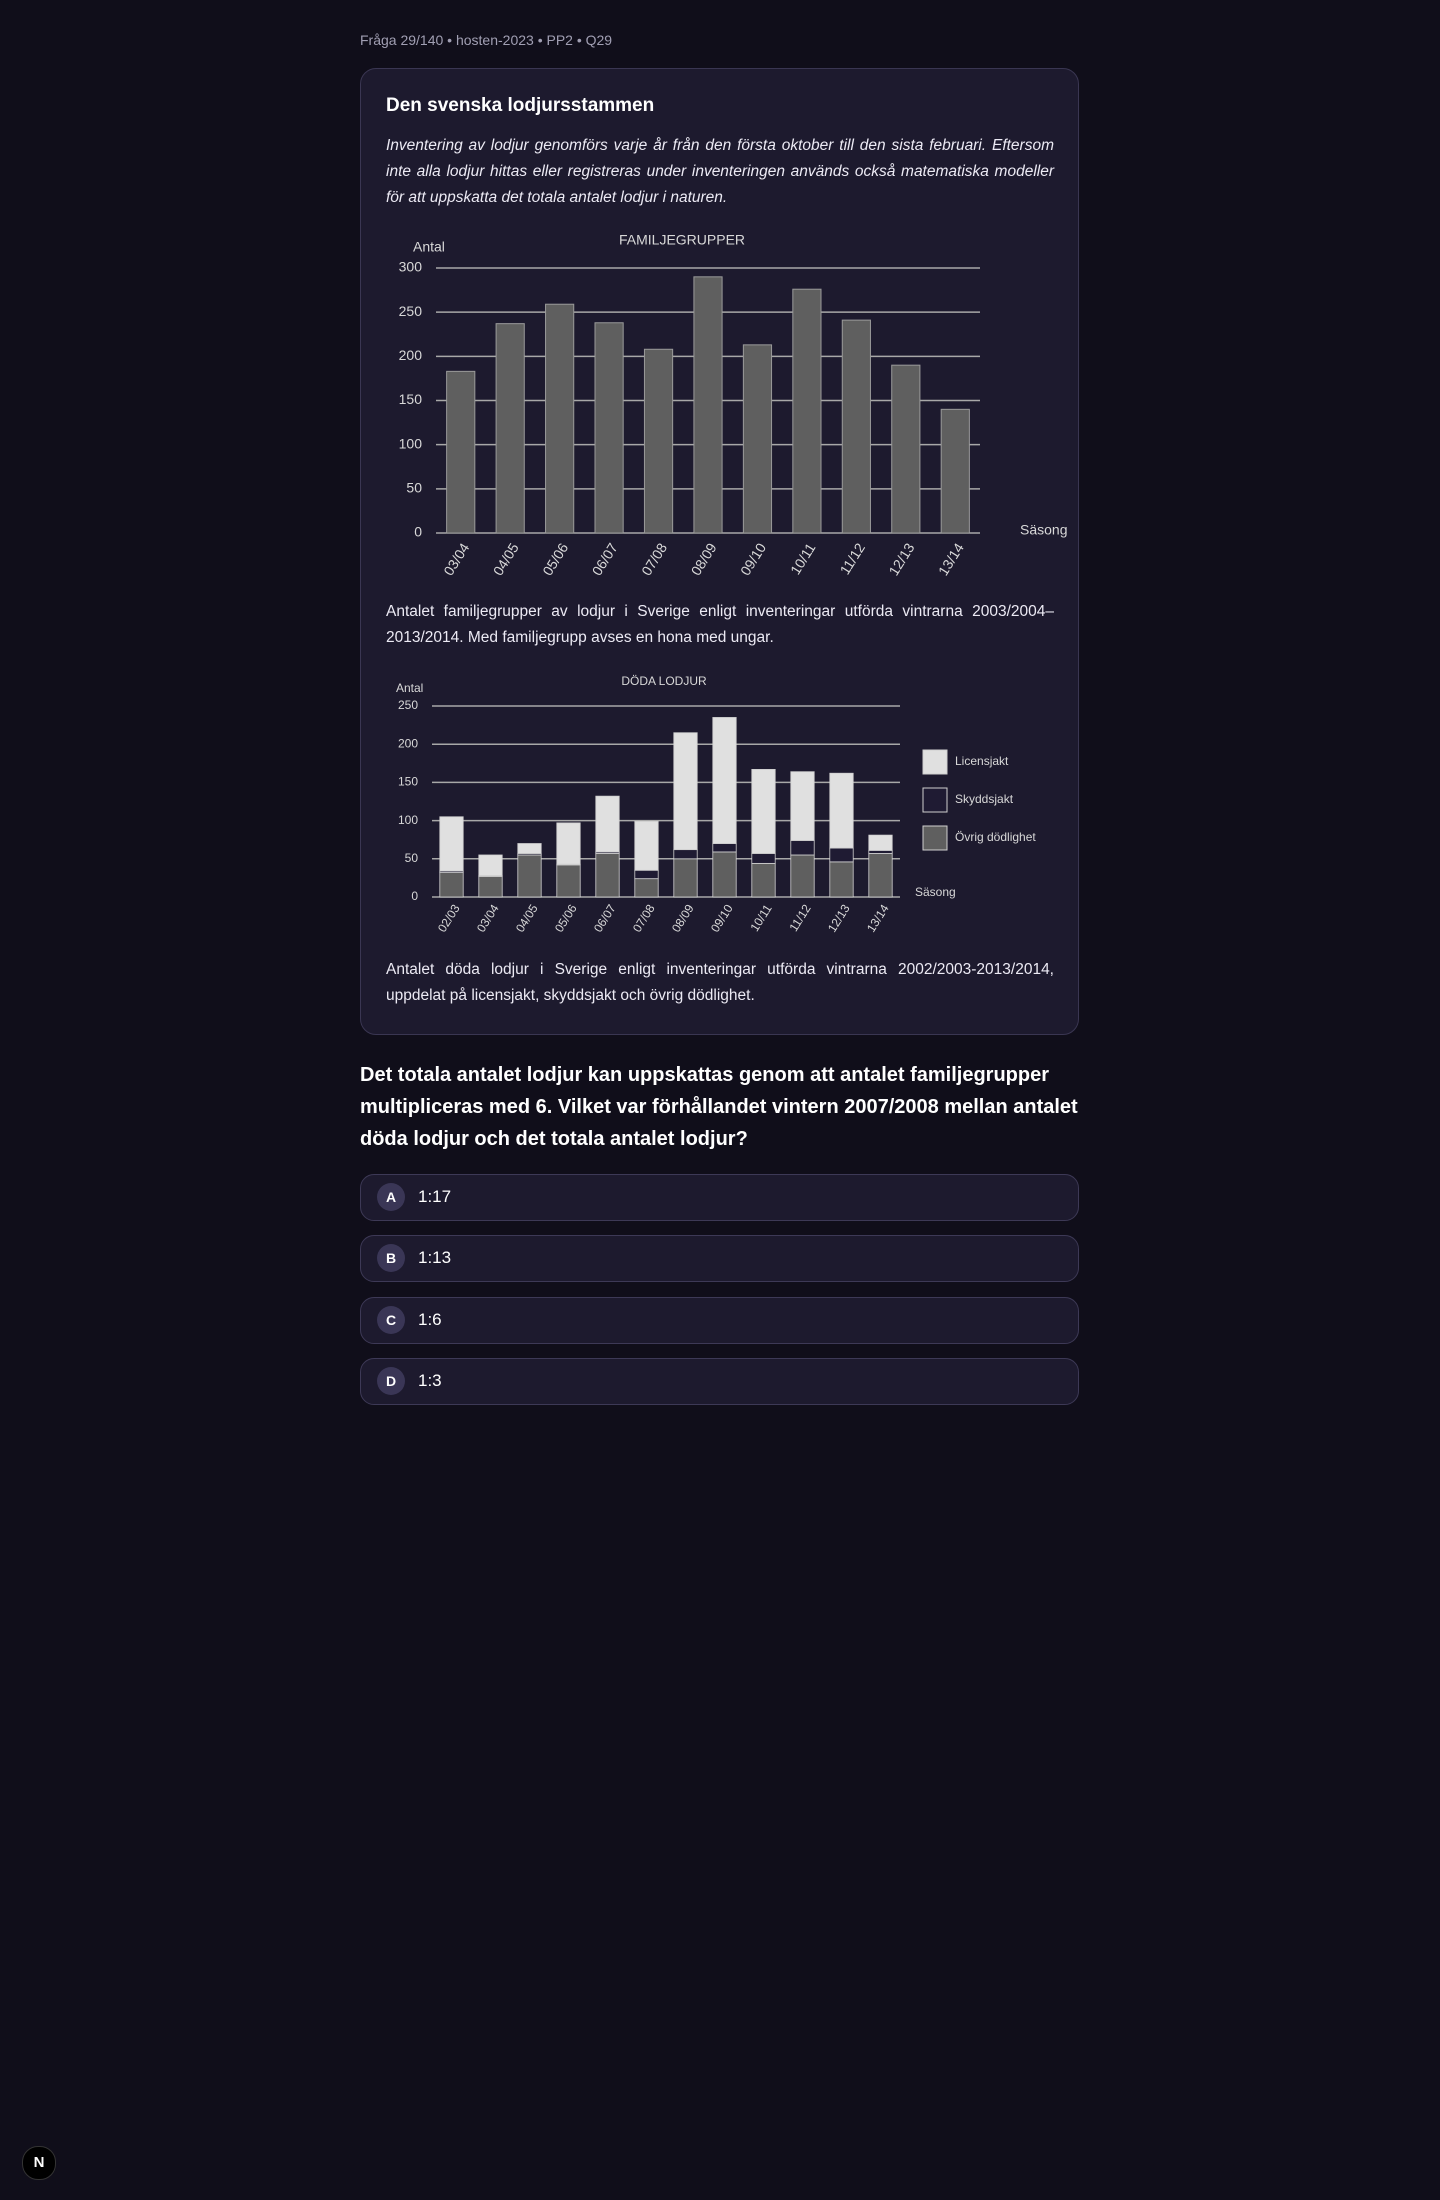 The width and height of the screenshot is (1440, 2200). I want to click on option-text: 1:3, so click(430, 1380).